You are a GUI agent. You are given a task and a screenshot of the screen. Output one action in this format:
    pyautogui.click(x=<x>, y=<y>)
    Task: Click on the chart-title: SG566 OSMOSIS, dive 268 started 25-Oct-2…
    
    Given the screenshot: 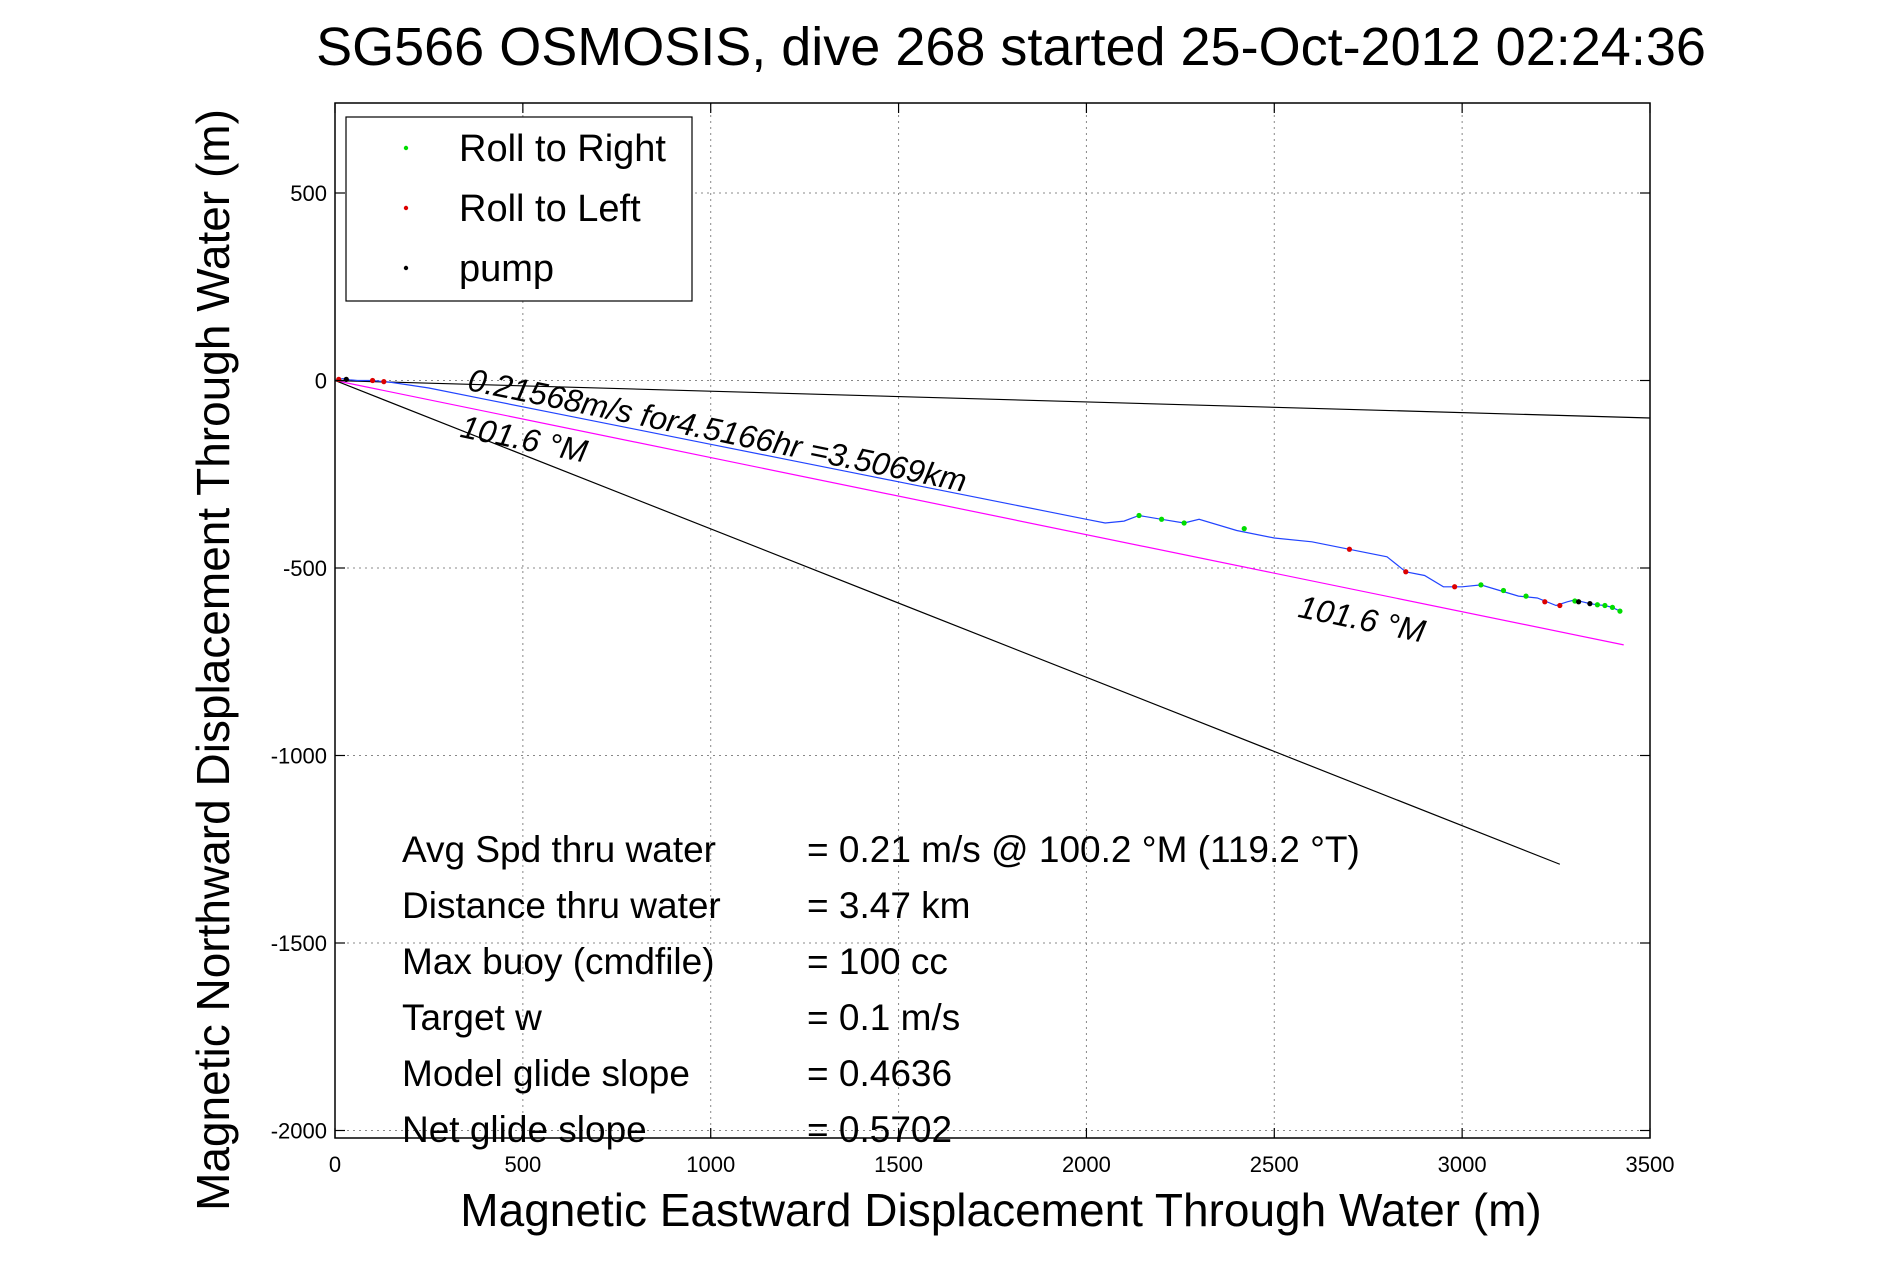 What is the action you would take?
    pyautogui.click(x=1011, y=47)
    